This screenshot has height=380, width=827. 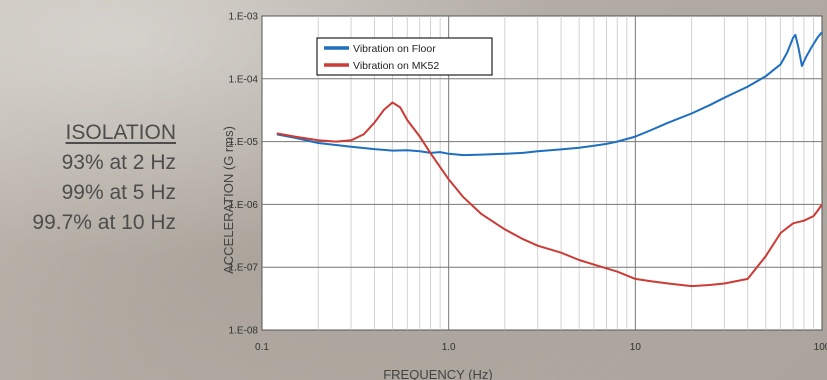 I want to click on y-tick-label: 1.E-05, so click(x=244, y=142).